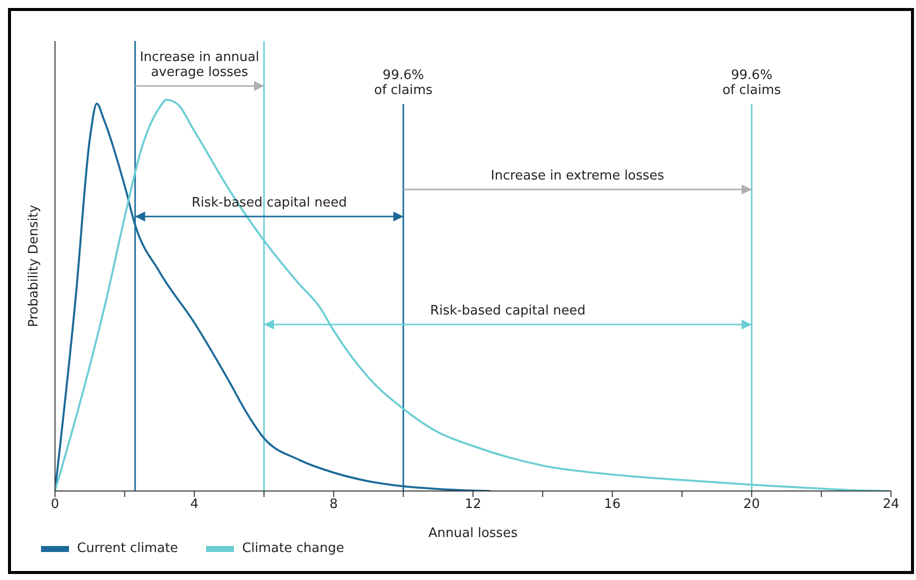  What do you see at coordinates (200, 65) in the screenshot?
I see `text: Increase in annual average losses` at bounding box center [200, 65].